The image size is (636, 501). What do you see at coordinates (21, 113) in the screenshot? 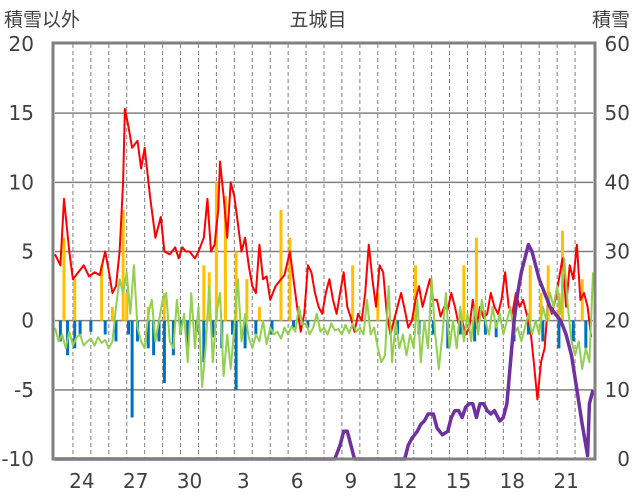
I see `left-tick-label: 15` at bounding box center [21, 113].